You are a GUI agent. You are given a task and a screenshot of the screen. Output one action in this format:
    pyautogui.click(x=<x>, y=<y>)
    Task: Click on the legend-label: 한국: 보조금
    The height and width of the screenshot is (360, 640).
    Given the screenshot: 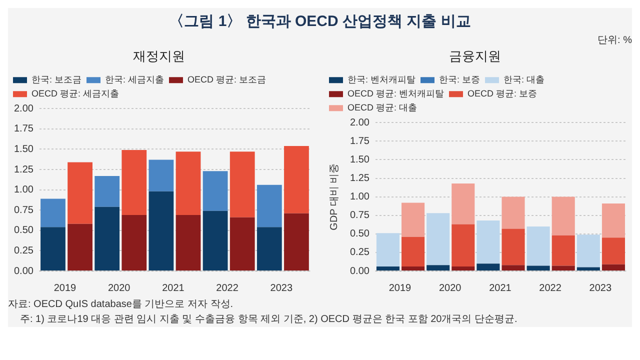 What is the action you would take?
    pyautogui.click(x=57, y=79)
    